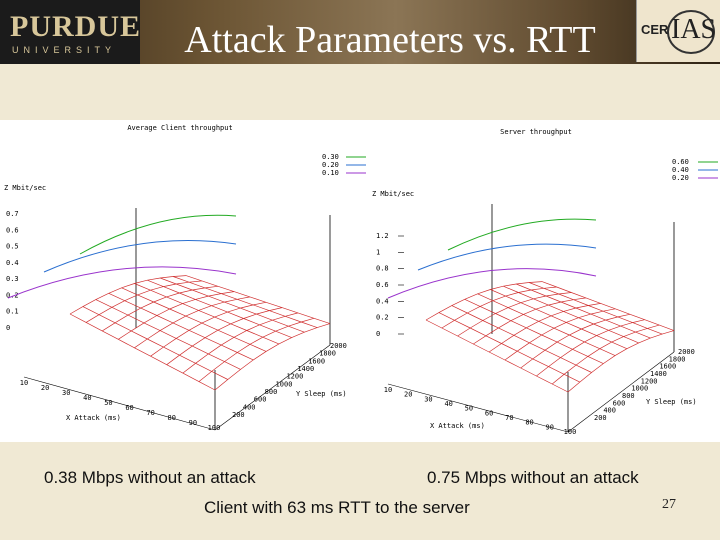 The image size is (720, 540). Describe the element at coordinates (12, 214) in the screenshot. I see `z-tick-label: 0.7` at that location.